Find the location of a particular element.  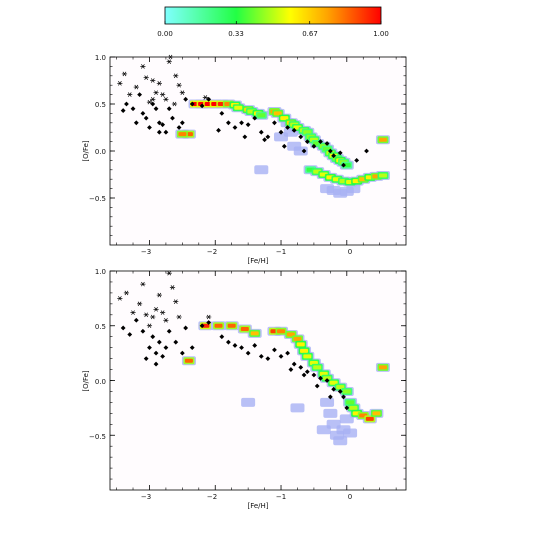

panel-bottom-ylabel: [O/Fe] is located at coordinates (86, 381).